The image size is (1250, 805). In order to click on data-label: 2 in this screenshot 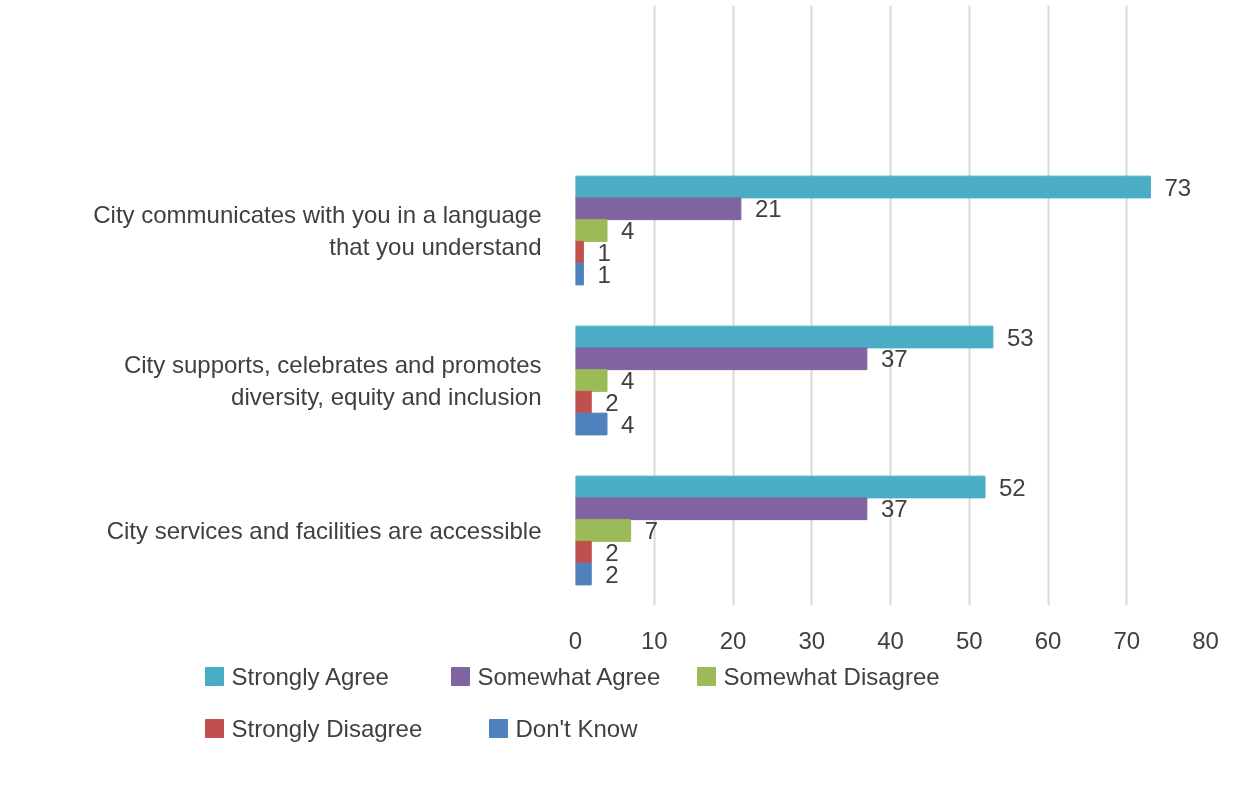, I will do `click(612, 402)`.